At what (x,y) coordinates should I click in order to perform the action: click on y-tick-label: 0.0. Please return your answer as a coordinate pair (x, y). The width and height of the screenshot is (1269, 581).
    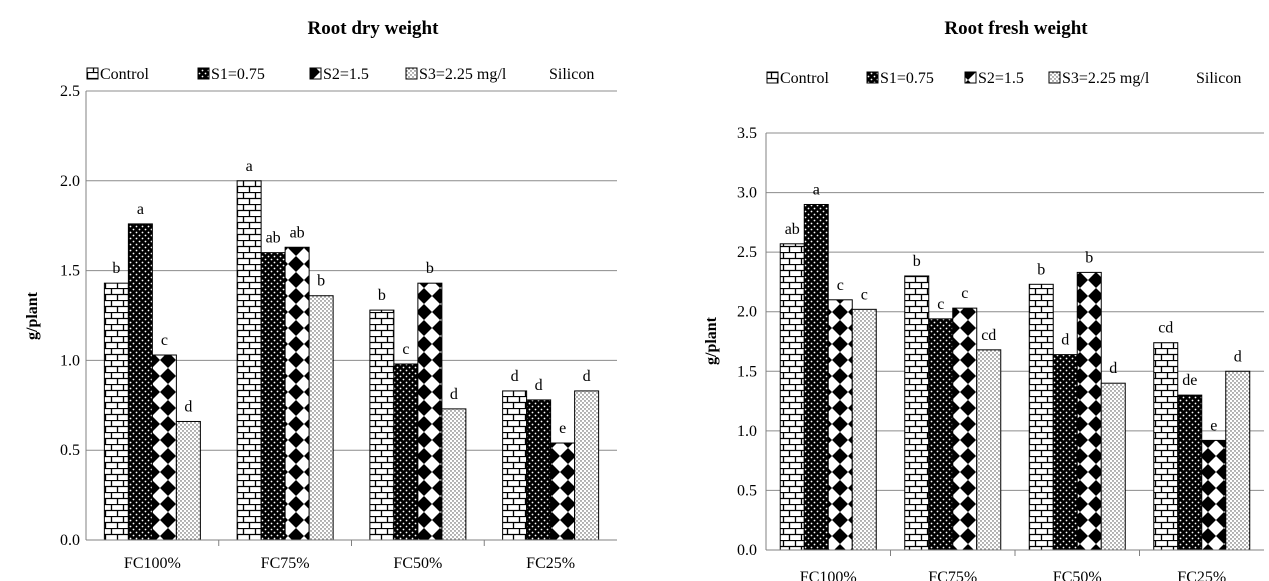
    Looking at the image, I should click on (70, 540).